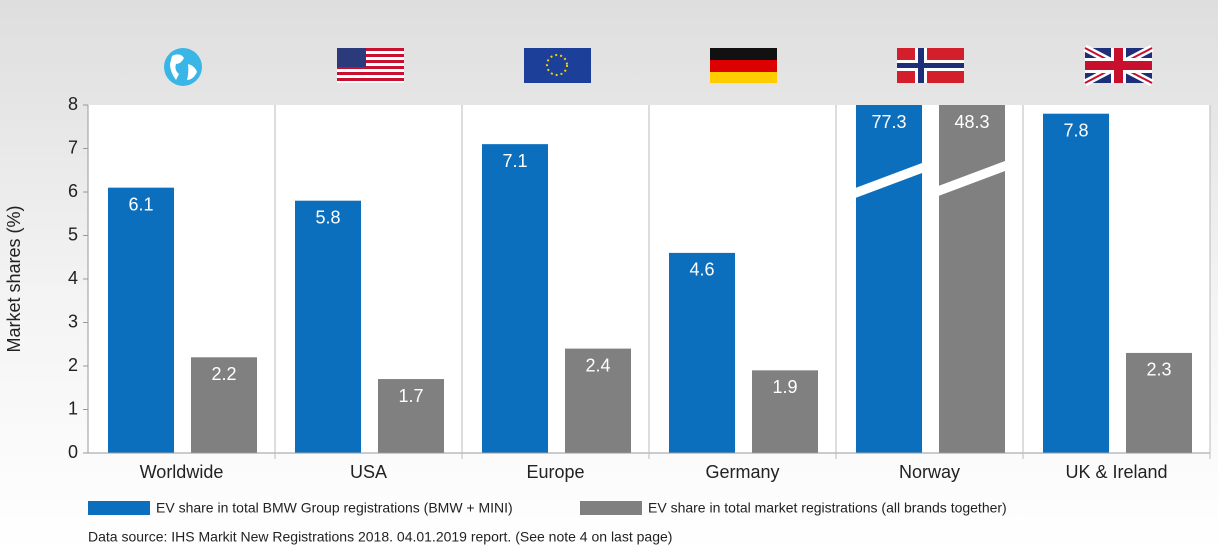  I want to click on y-tick-label: 6, so click(73, 191).